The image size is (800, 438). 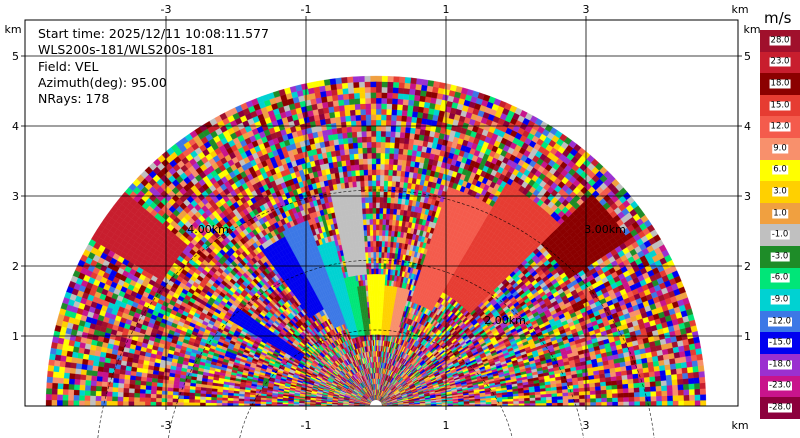 I want to click on colorbar-level: 28.0, so click(x=780, y=41).